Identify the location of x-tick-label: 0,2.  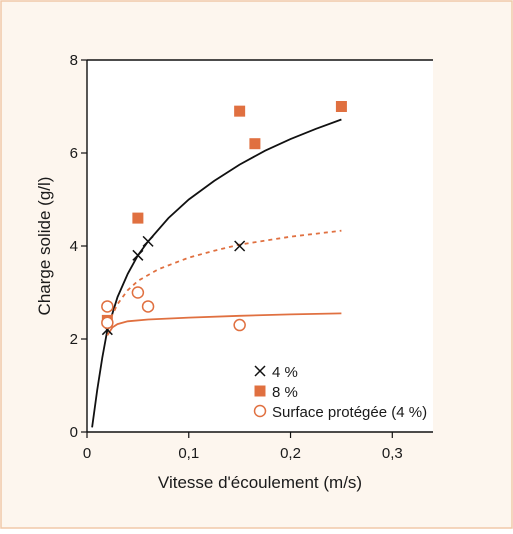
(290, 453).